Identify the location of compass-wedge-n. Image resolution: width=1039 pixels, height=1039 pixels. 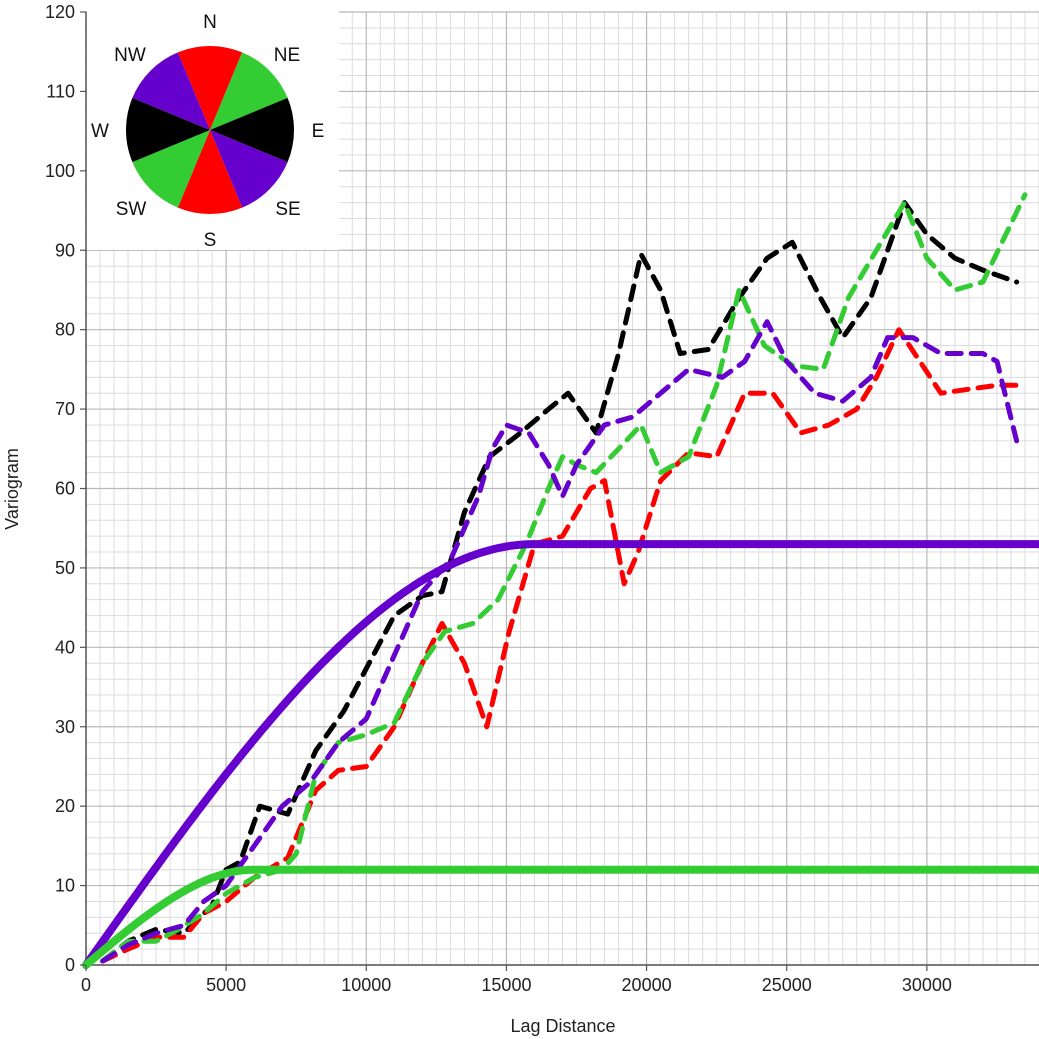
(210, 88).